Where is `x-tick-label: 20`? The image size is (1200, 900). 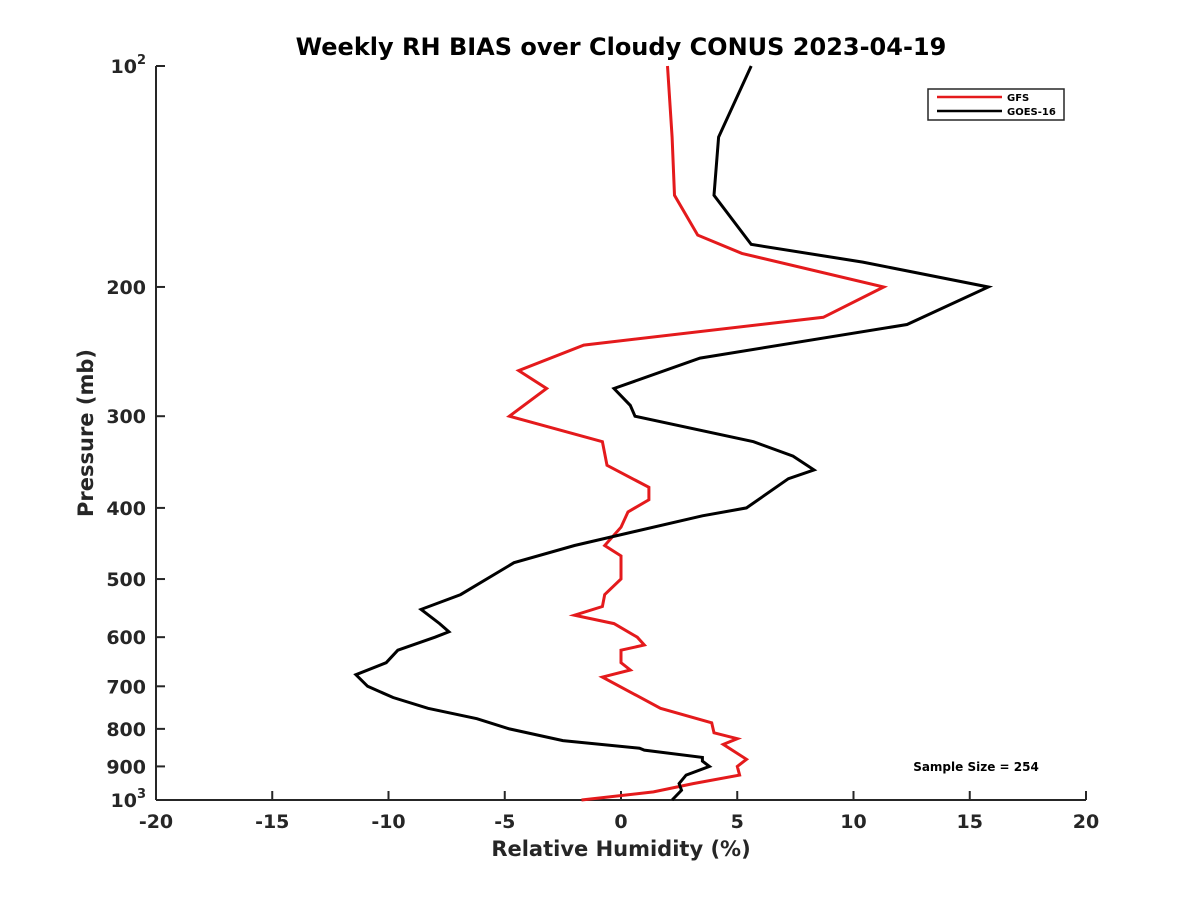
x-tick-label: 20 is located at coordinates (1086, 822).